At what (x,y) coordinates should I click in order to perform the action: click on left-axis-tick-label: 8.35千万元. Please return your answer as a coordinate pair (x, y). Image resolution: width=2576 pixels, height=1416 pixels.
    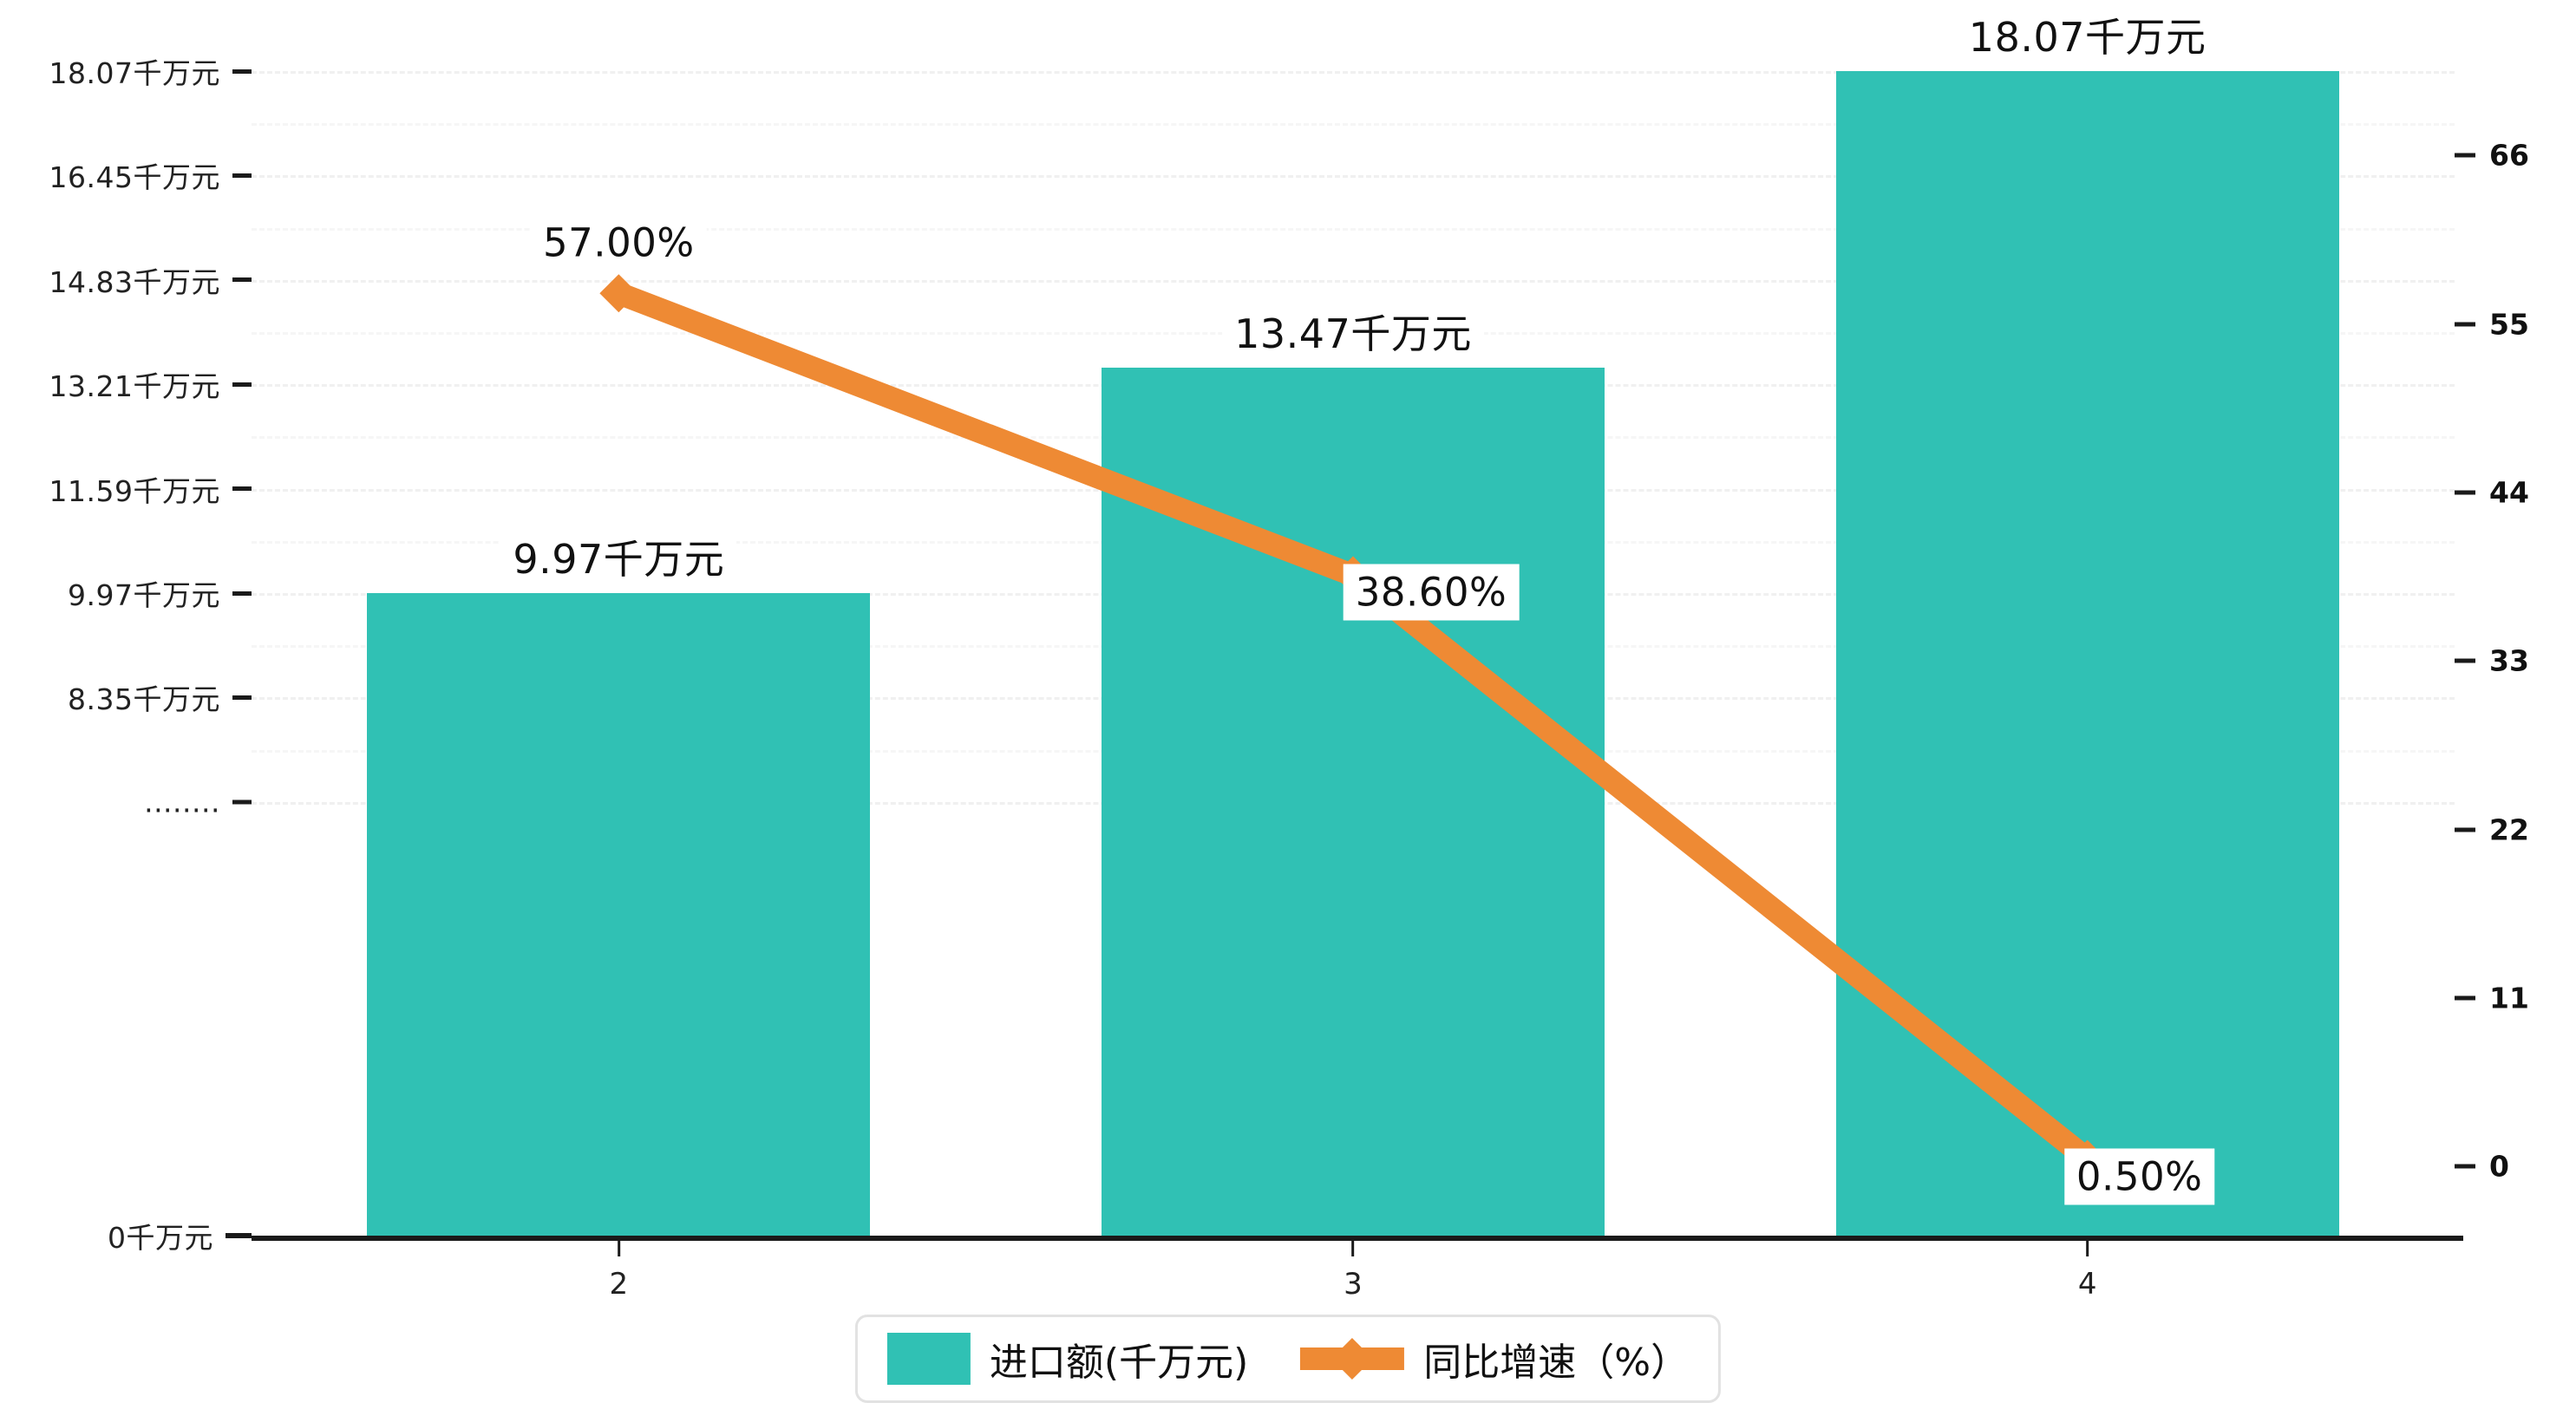
    Looking at the image, I should click on (144, 699).